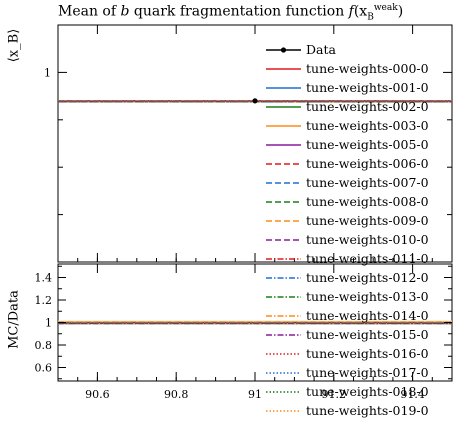 The image size is (467, 421). What do you see at coordinates (44, 300) in the screenshot?
I see `ratio-y-tick-label: 1.2` at bounding box center [44, 300].